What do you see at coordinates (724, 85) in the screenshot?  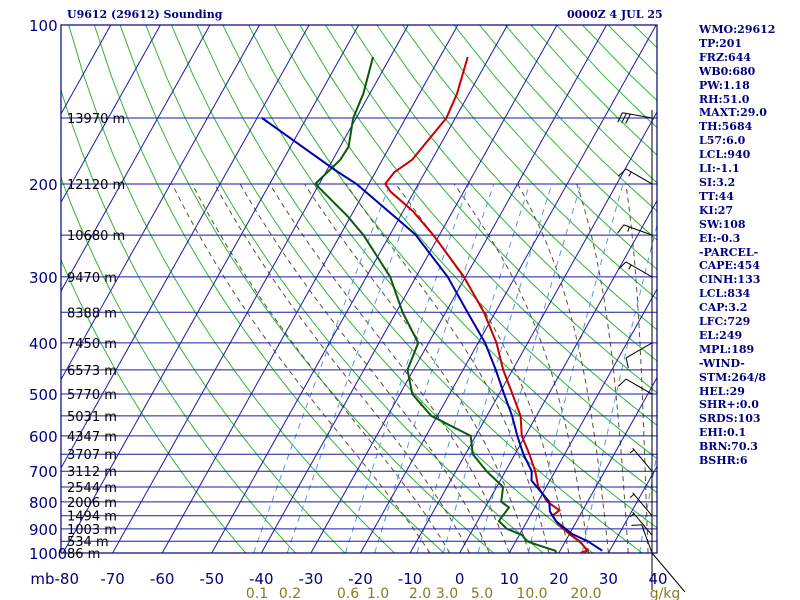 I see `index-4: PW:1.18` at bounding box center [724, 85].